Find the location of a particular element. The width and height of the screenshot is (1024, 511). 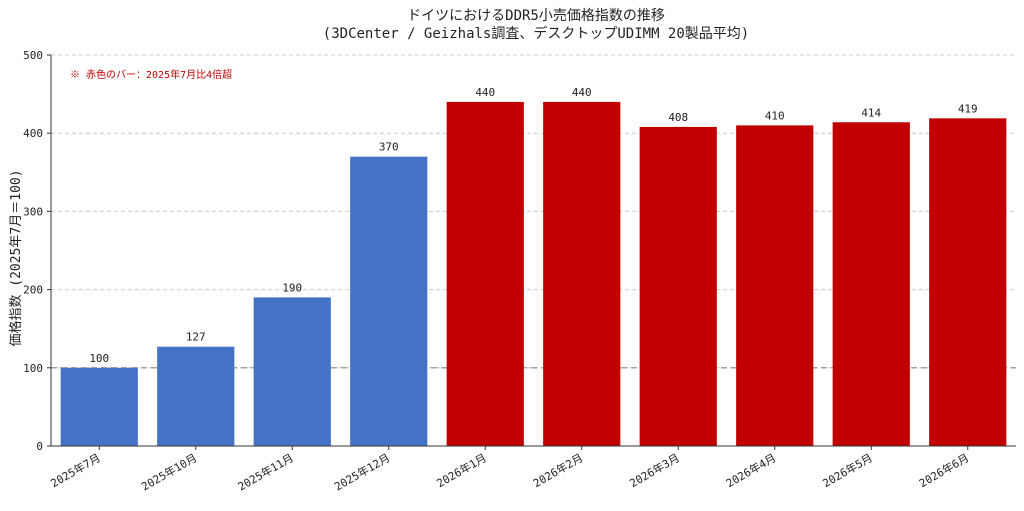

y-axis-label: 価格指数 (2025年7月＝100) is located at coordinates (16, 257).